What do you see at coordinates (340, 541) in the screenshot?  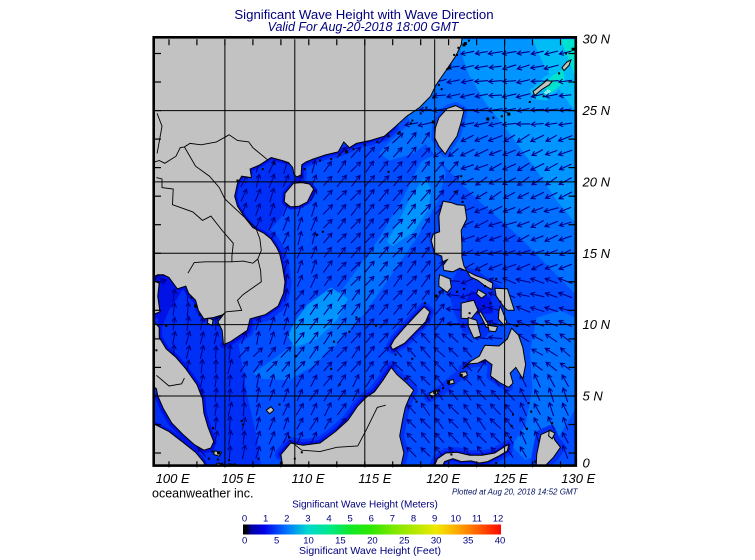 I see `svg-text: 15` at bounding box center [340, 541].